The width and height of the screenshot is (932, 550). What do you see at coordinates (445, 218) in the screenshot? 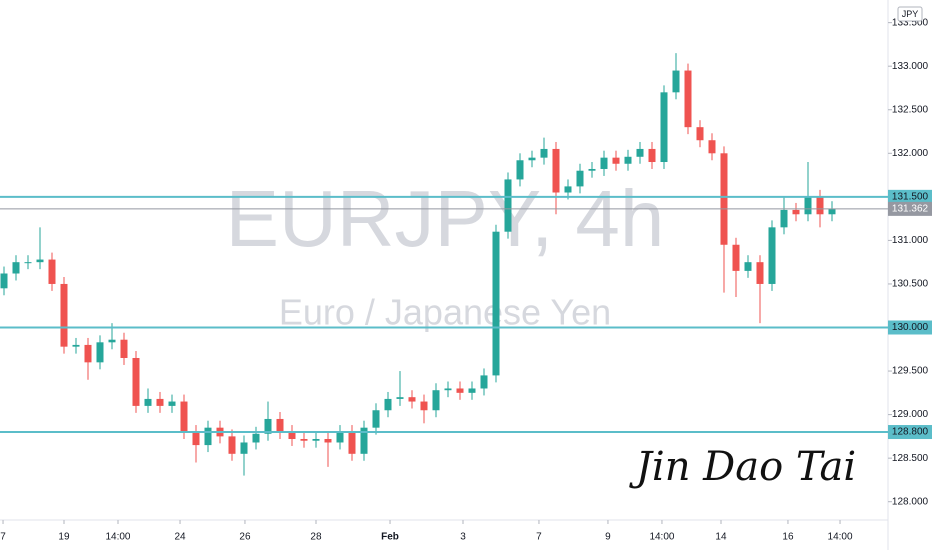
I see `watermark-symbol: EURJPY, 4h` at bounding box center [445, 218].